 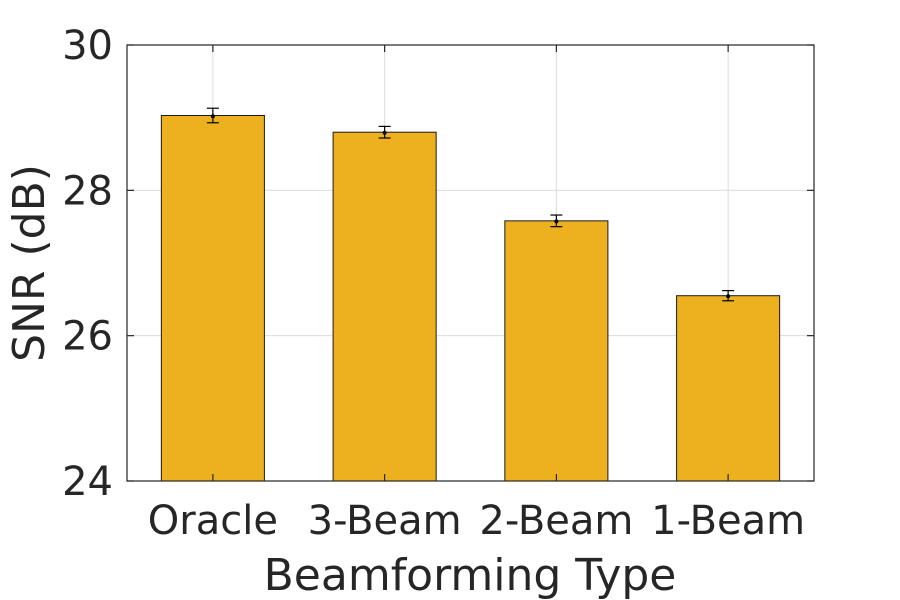 What do you see at coordinates (29, 263) in the screenshot?
I see `y-axis-title: SNR (dB)` at bounding box center [29, 263].